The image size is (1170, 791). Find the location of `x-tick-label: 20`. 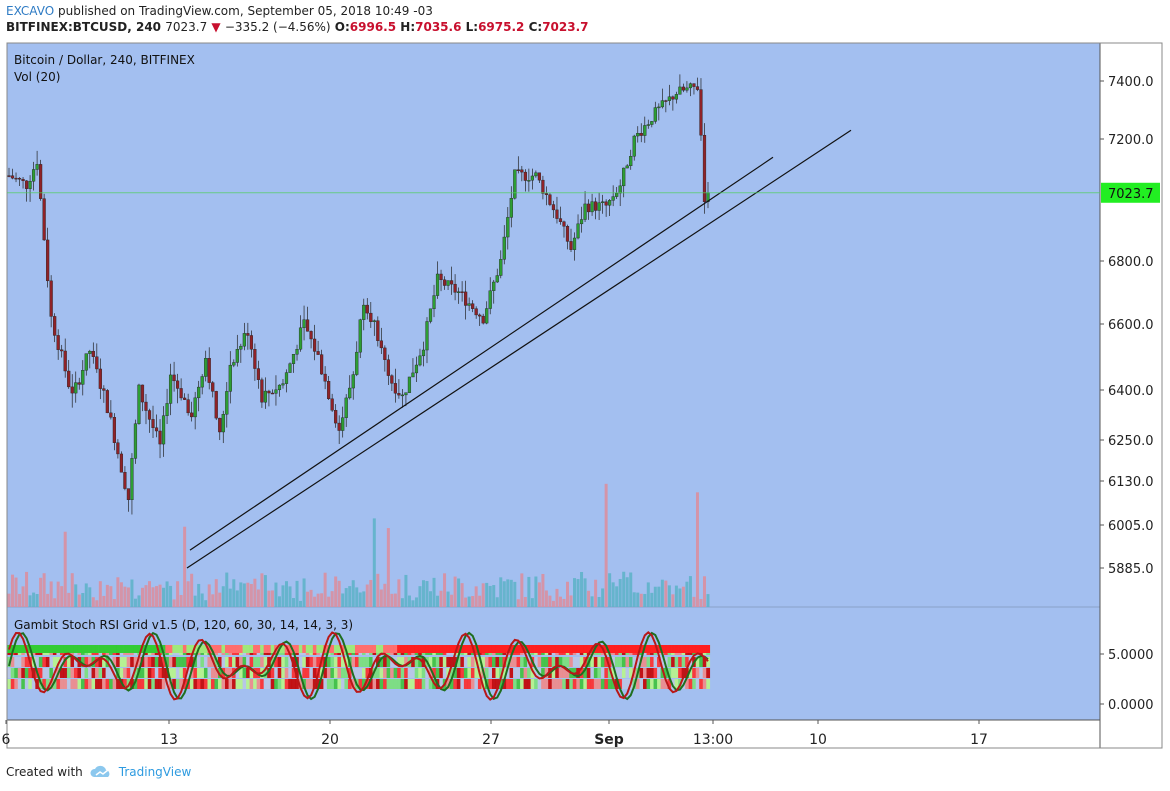

x-tick-label: 20 is located at coordinates (330, 740).